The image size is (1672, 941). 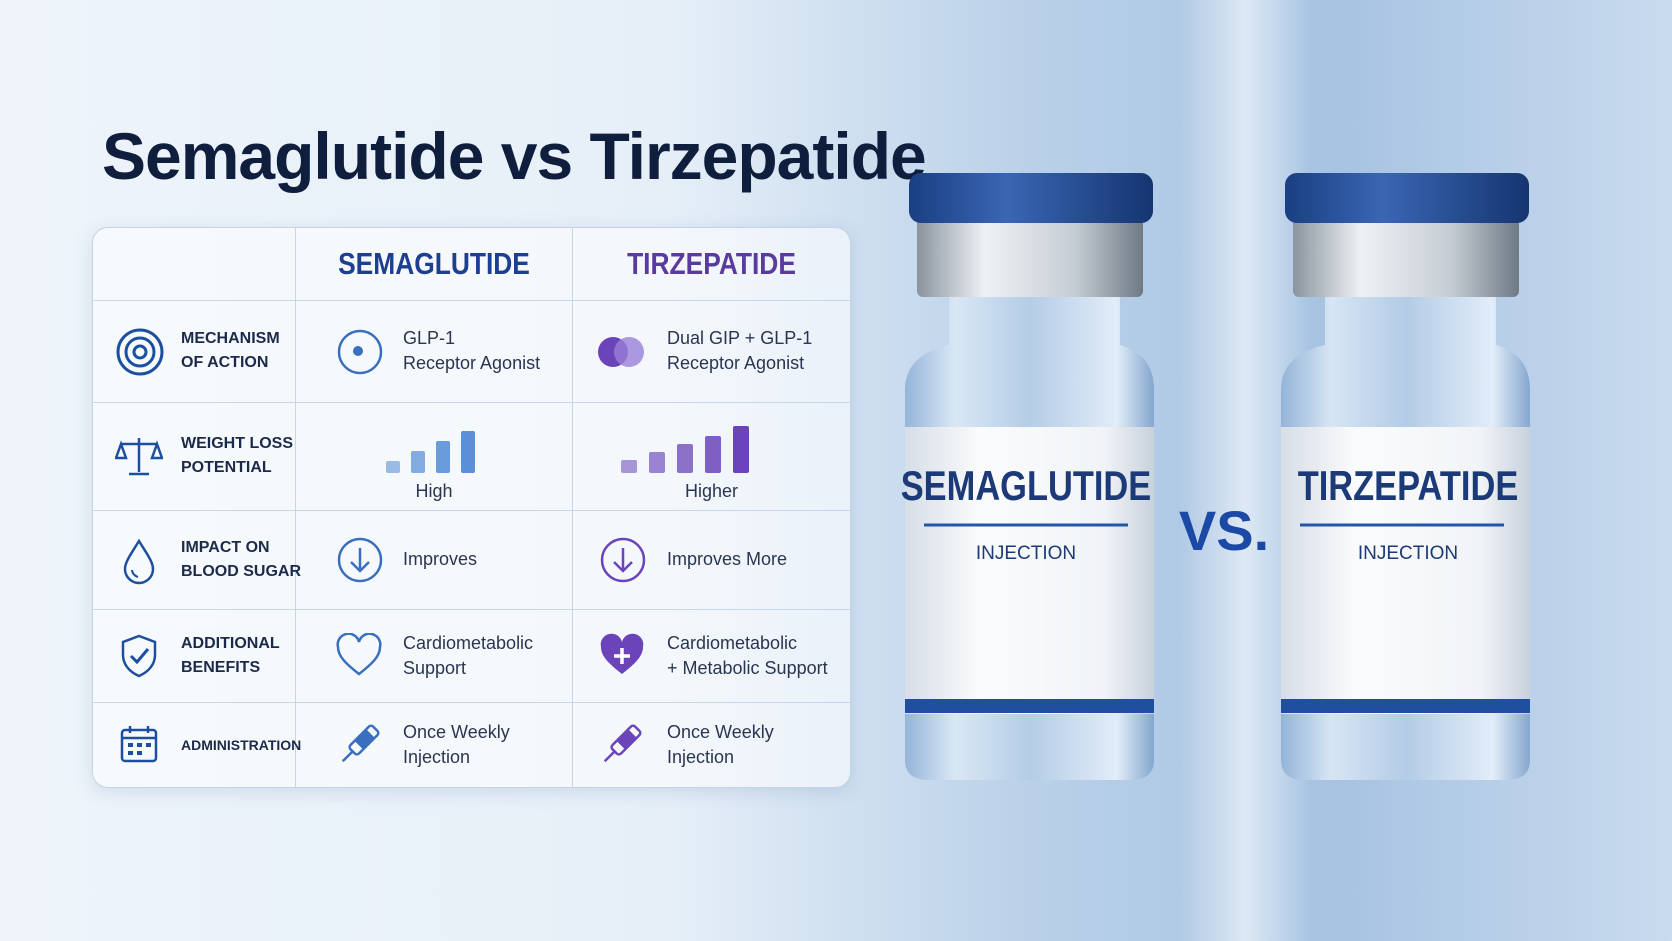 What do you see at coordinates (230, 338) in the screenshot?
I see `label-line: MECHANISM` at bounding box center [230, 338].